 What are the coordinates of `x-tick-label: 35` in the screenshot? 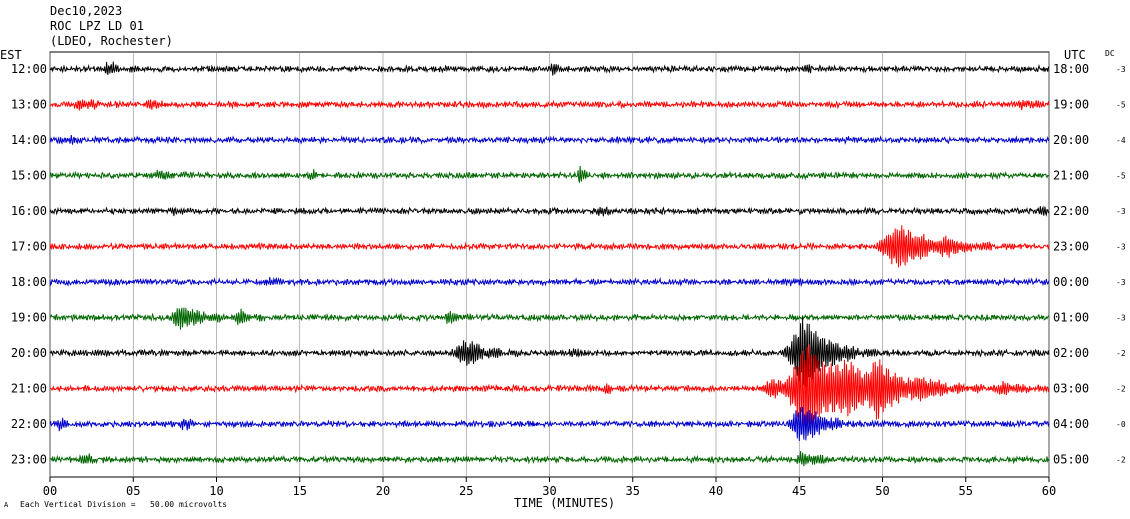 It's located at (633, 491).